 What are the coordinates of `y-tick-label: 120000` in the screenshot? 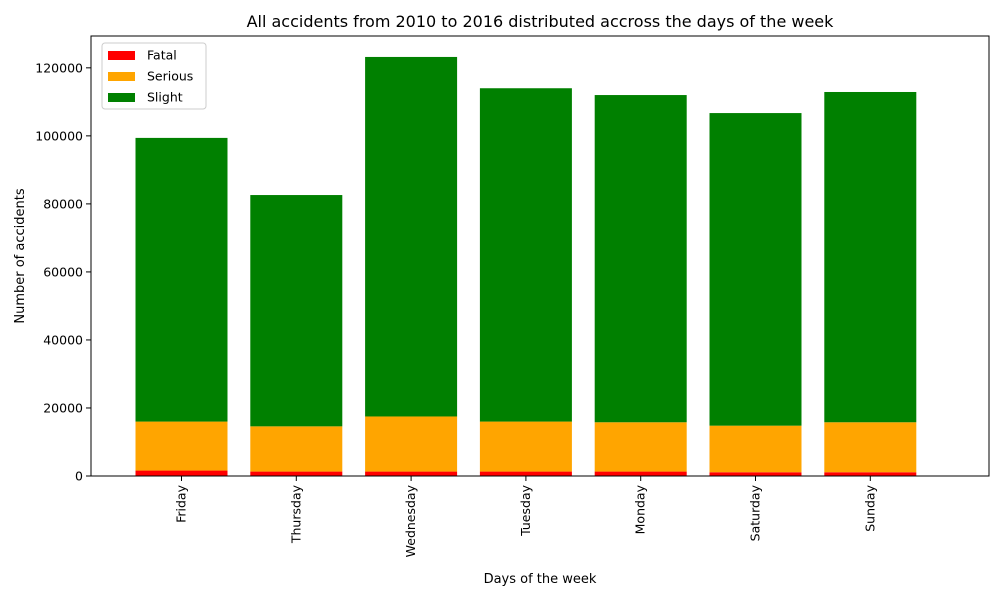 It's located at (59, 67).